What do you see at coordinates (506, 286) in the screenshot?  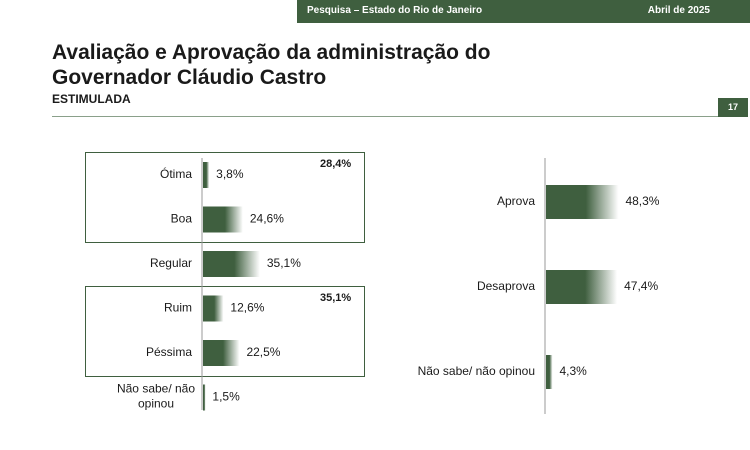 I see `category-label: Desaprova` at bounding box center [506, 286].